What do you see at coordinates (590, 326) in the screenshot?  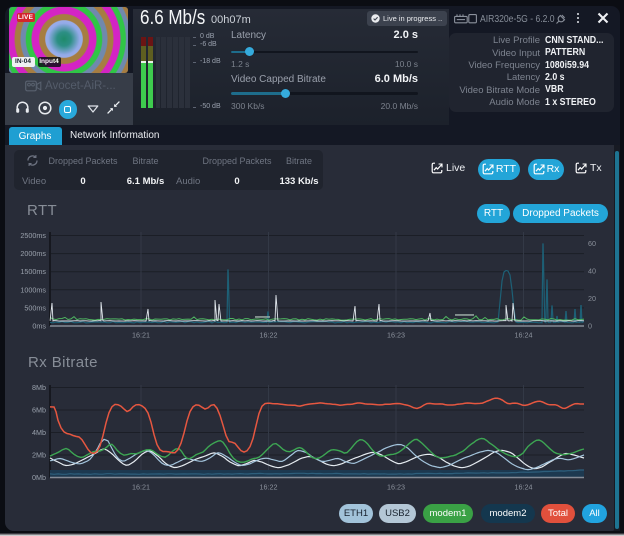 I see `svg-text: 0` at bounding box center [590, 326].